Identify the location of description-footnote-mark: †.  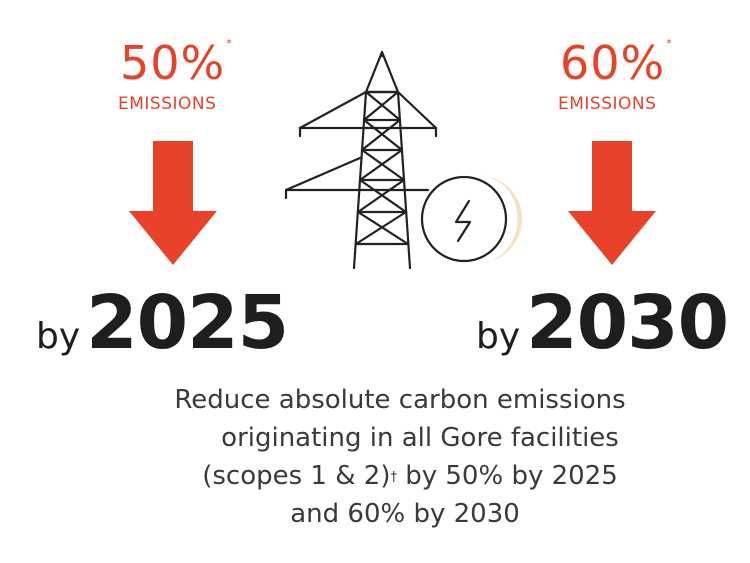
(393, 477).